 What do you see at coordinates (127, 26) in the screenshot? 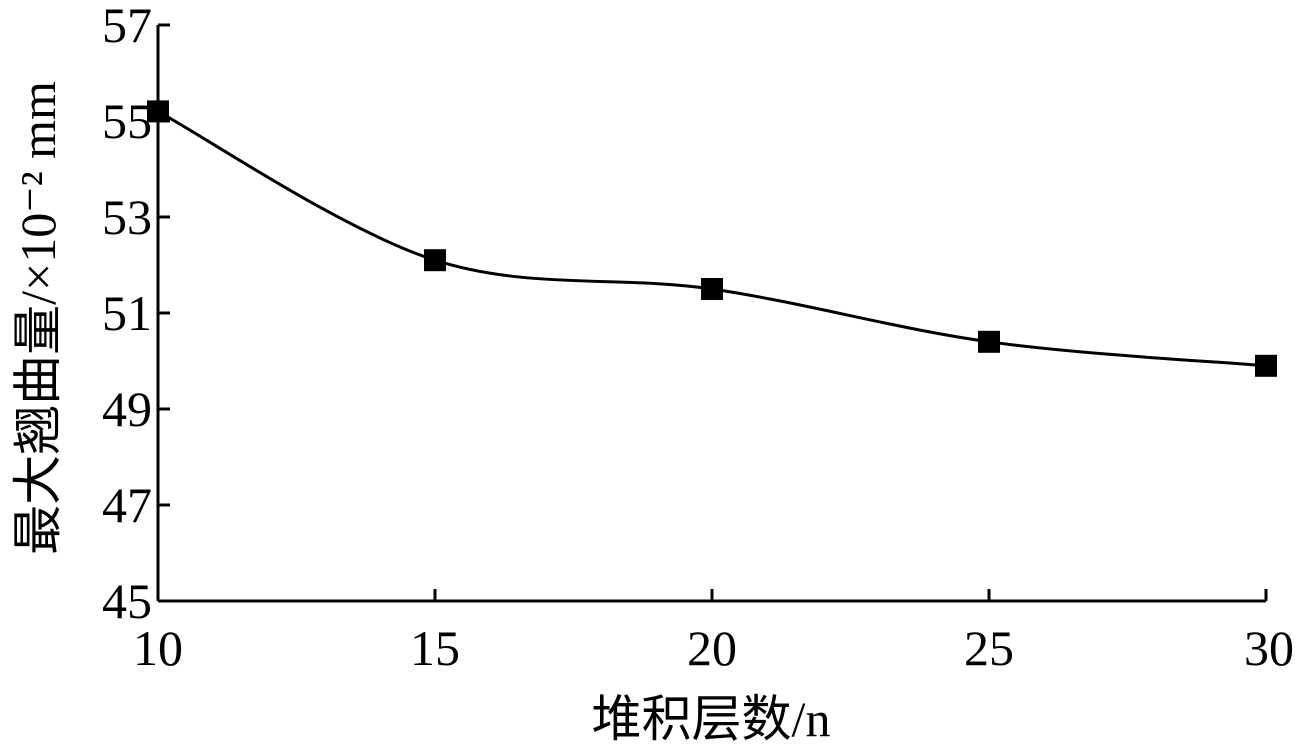
I see `y-tick-label: 57` at bounding box center [127, 26].